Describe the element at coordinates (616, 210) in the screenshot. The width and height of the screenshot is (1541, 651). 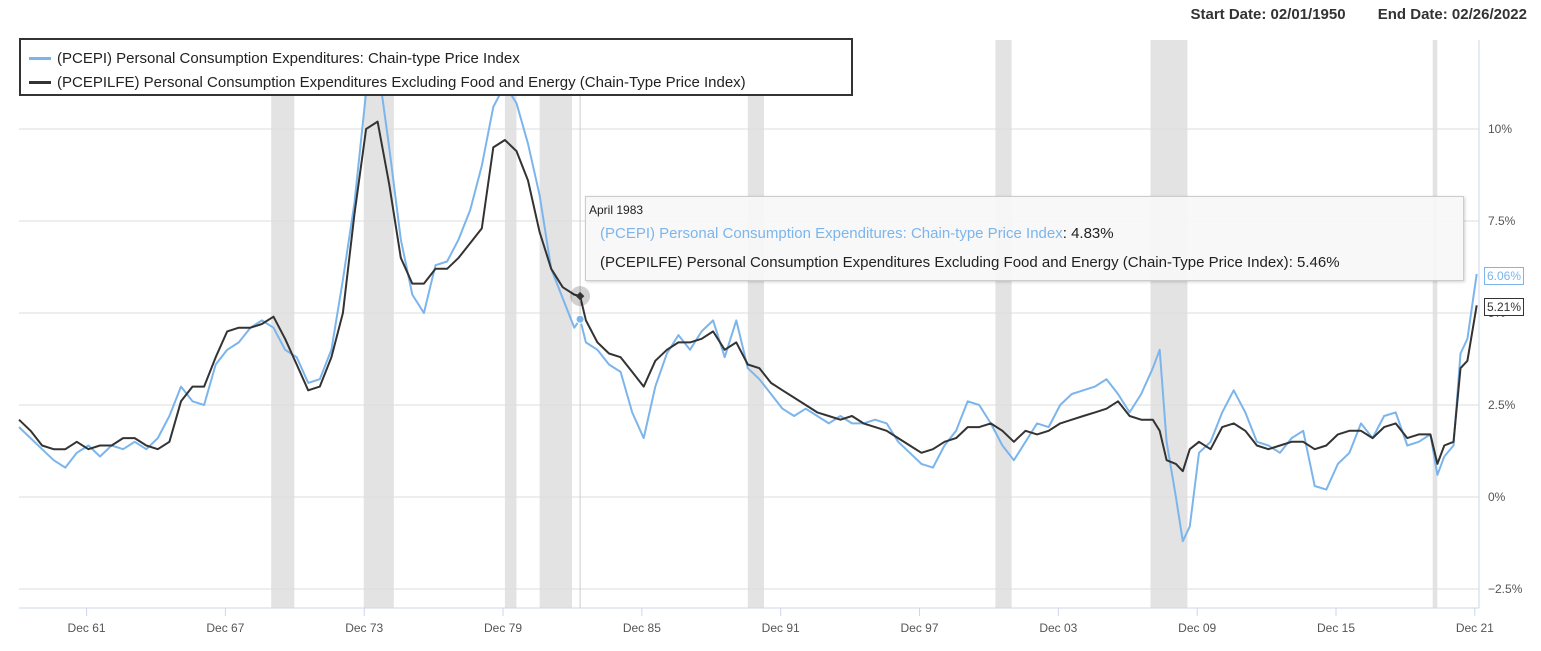
I see `tooltip-date: April 1983` at that location.